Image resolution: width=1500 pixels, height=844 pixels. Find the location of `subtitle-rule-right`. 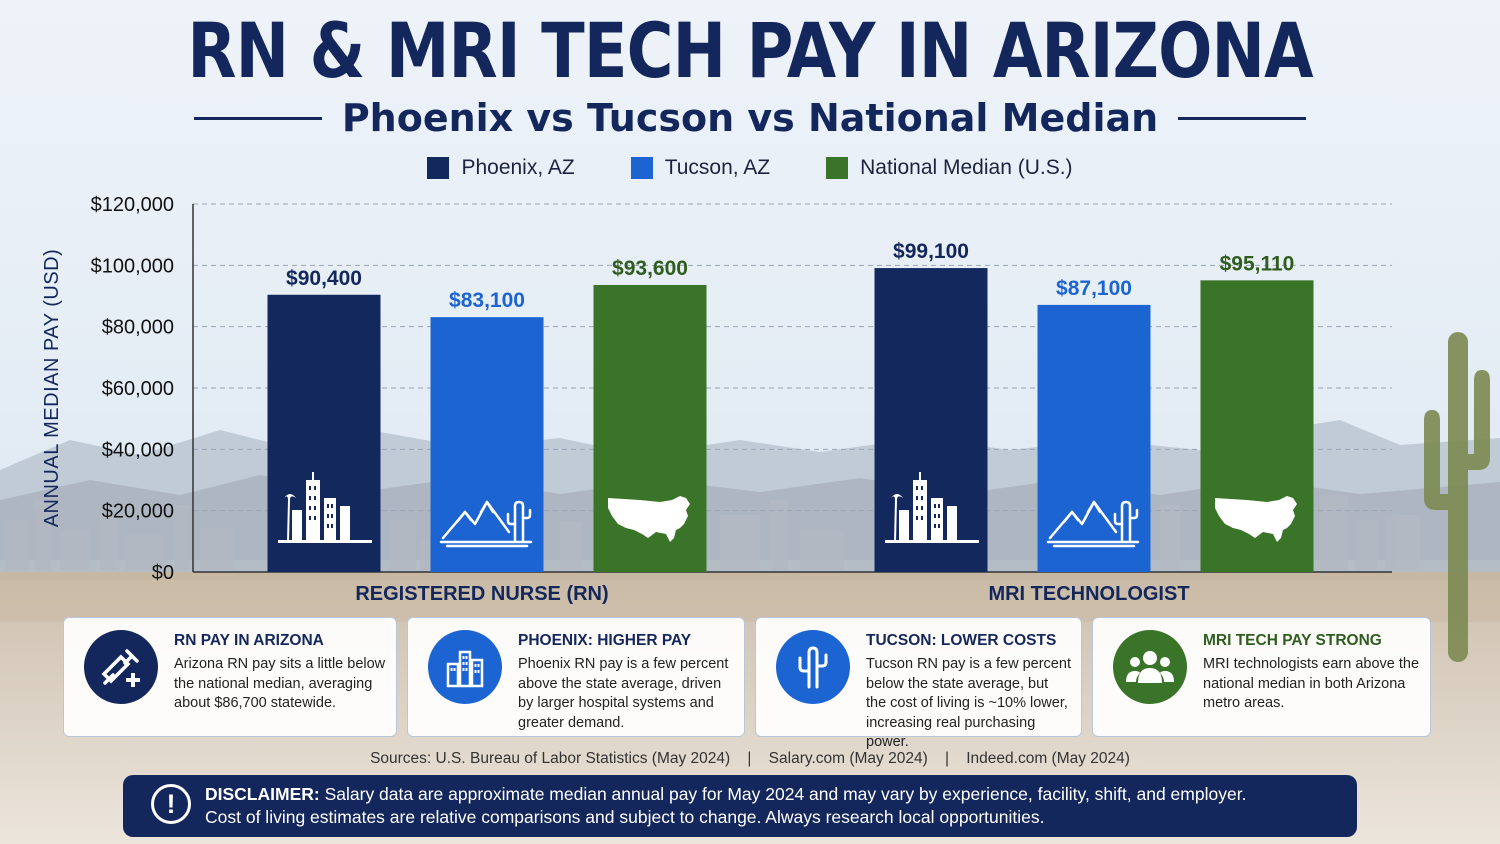

subtitle-rule-right is located at coordinates (1242, 118).